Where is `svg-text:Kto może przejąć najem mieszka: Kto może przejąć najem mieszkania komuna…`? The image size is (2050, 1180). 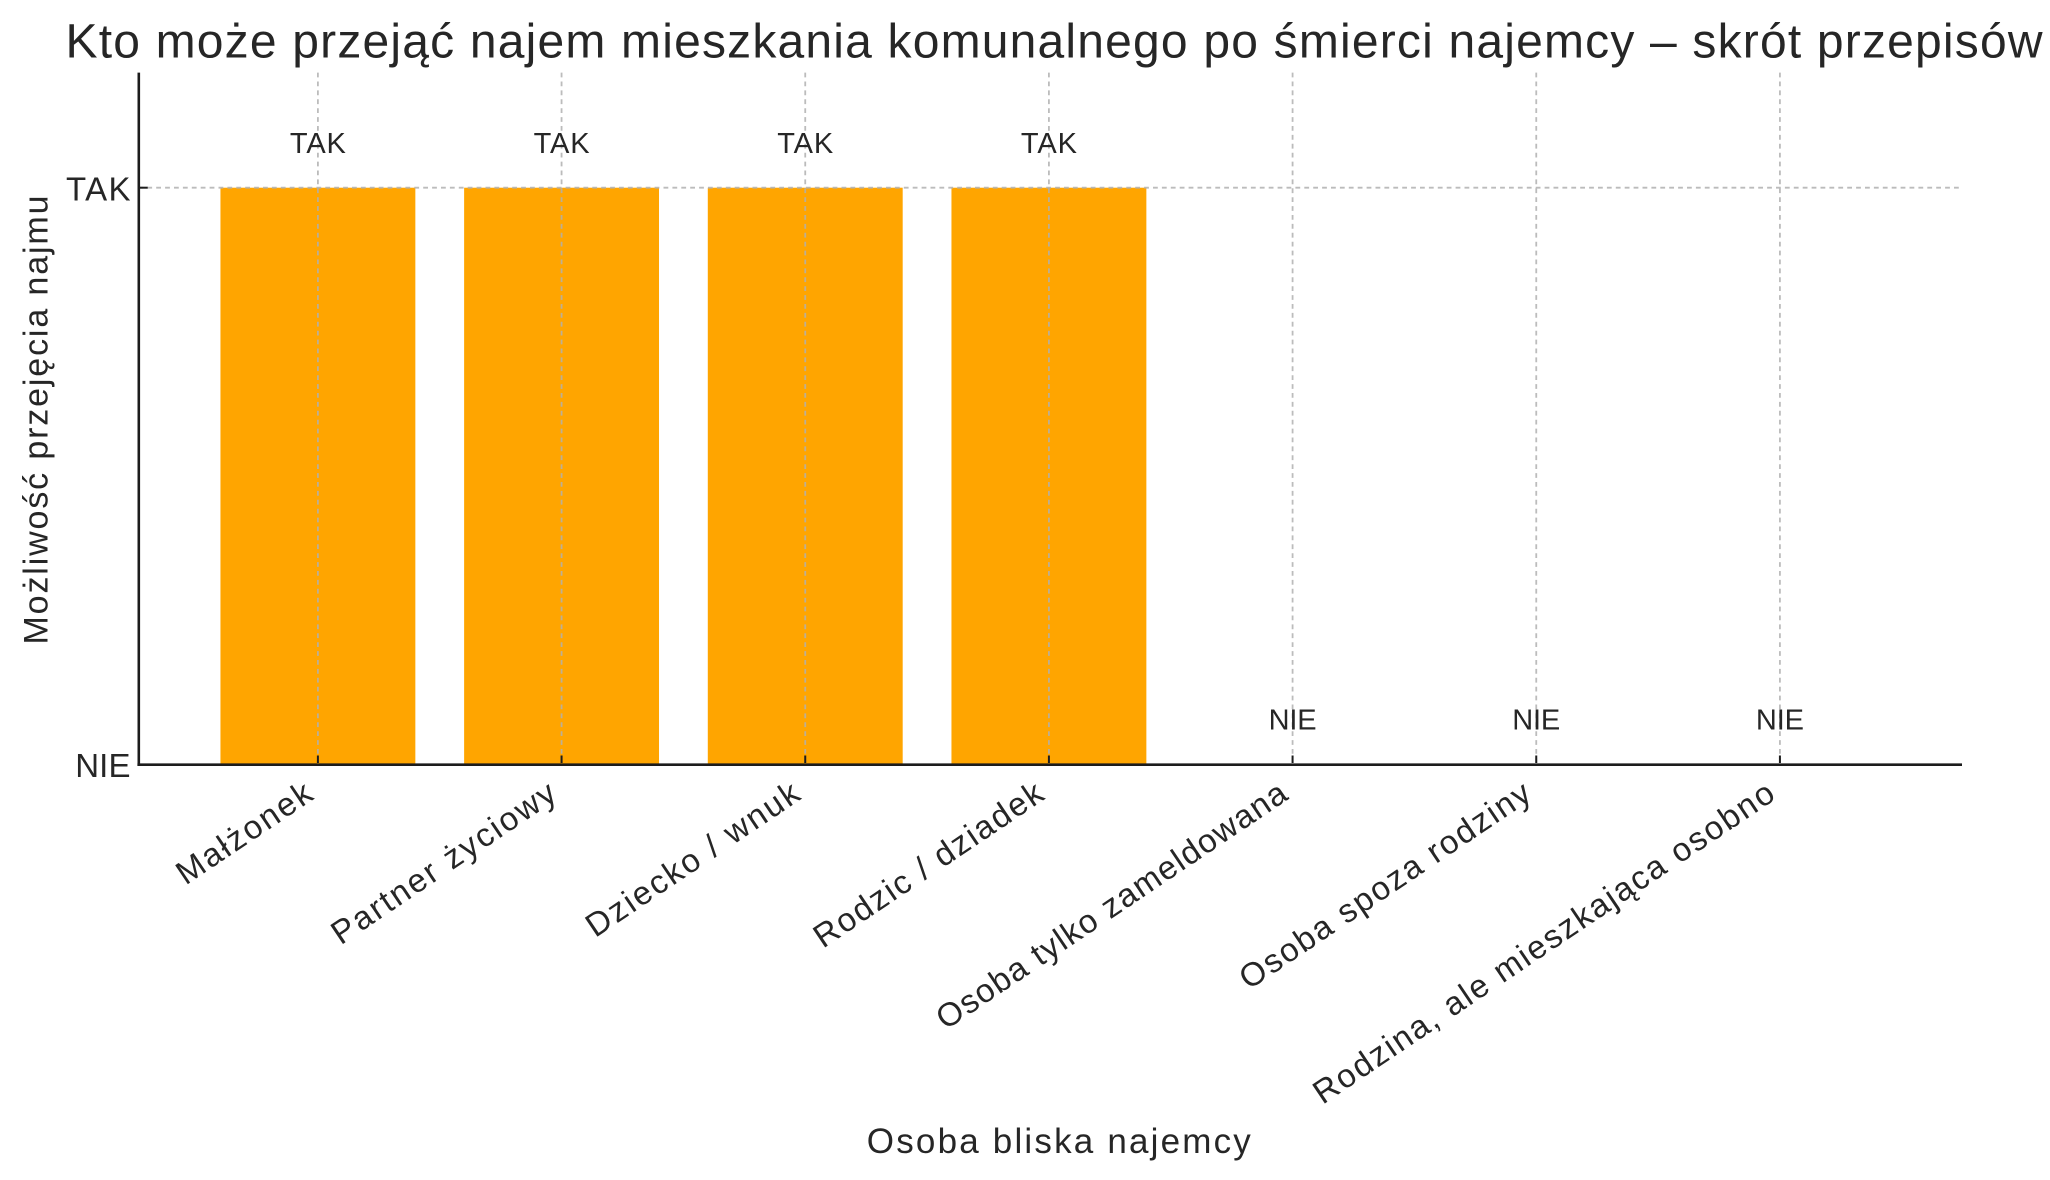
svg-text:Kto może przejąć najem mieszka: Kto może przejąć najem mieszkania komuna… is located at coordinates (1054, 42).